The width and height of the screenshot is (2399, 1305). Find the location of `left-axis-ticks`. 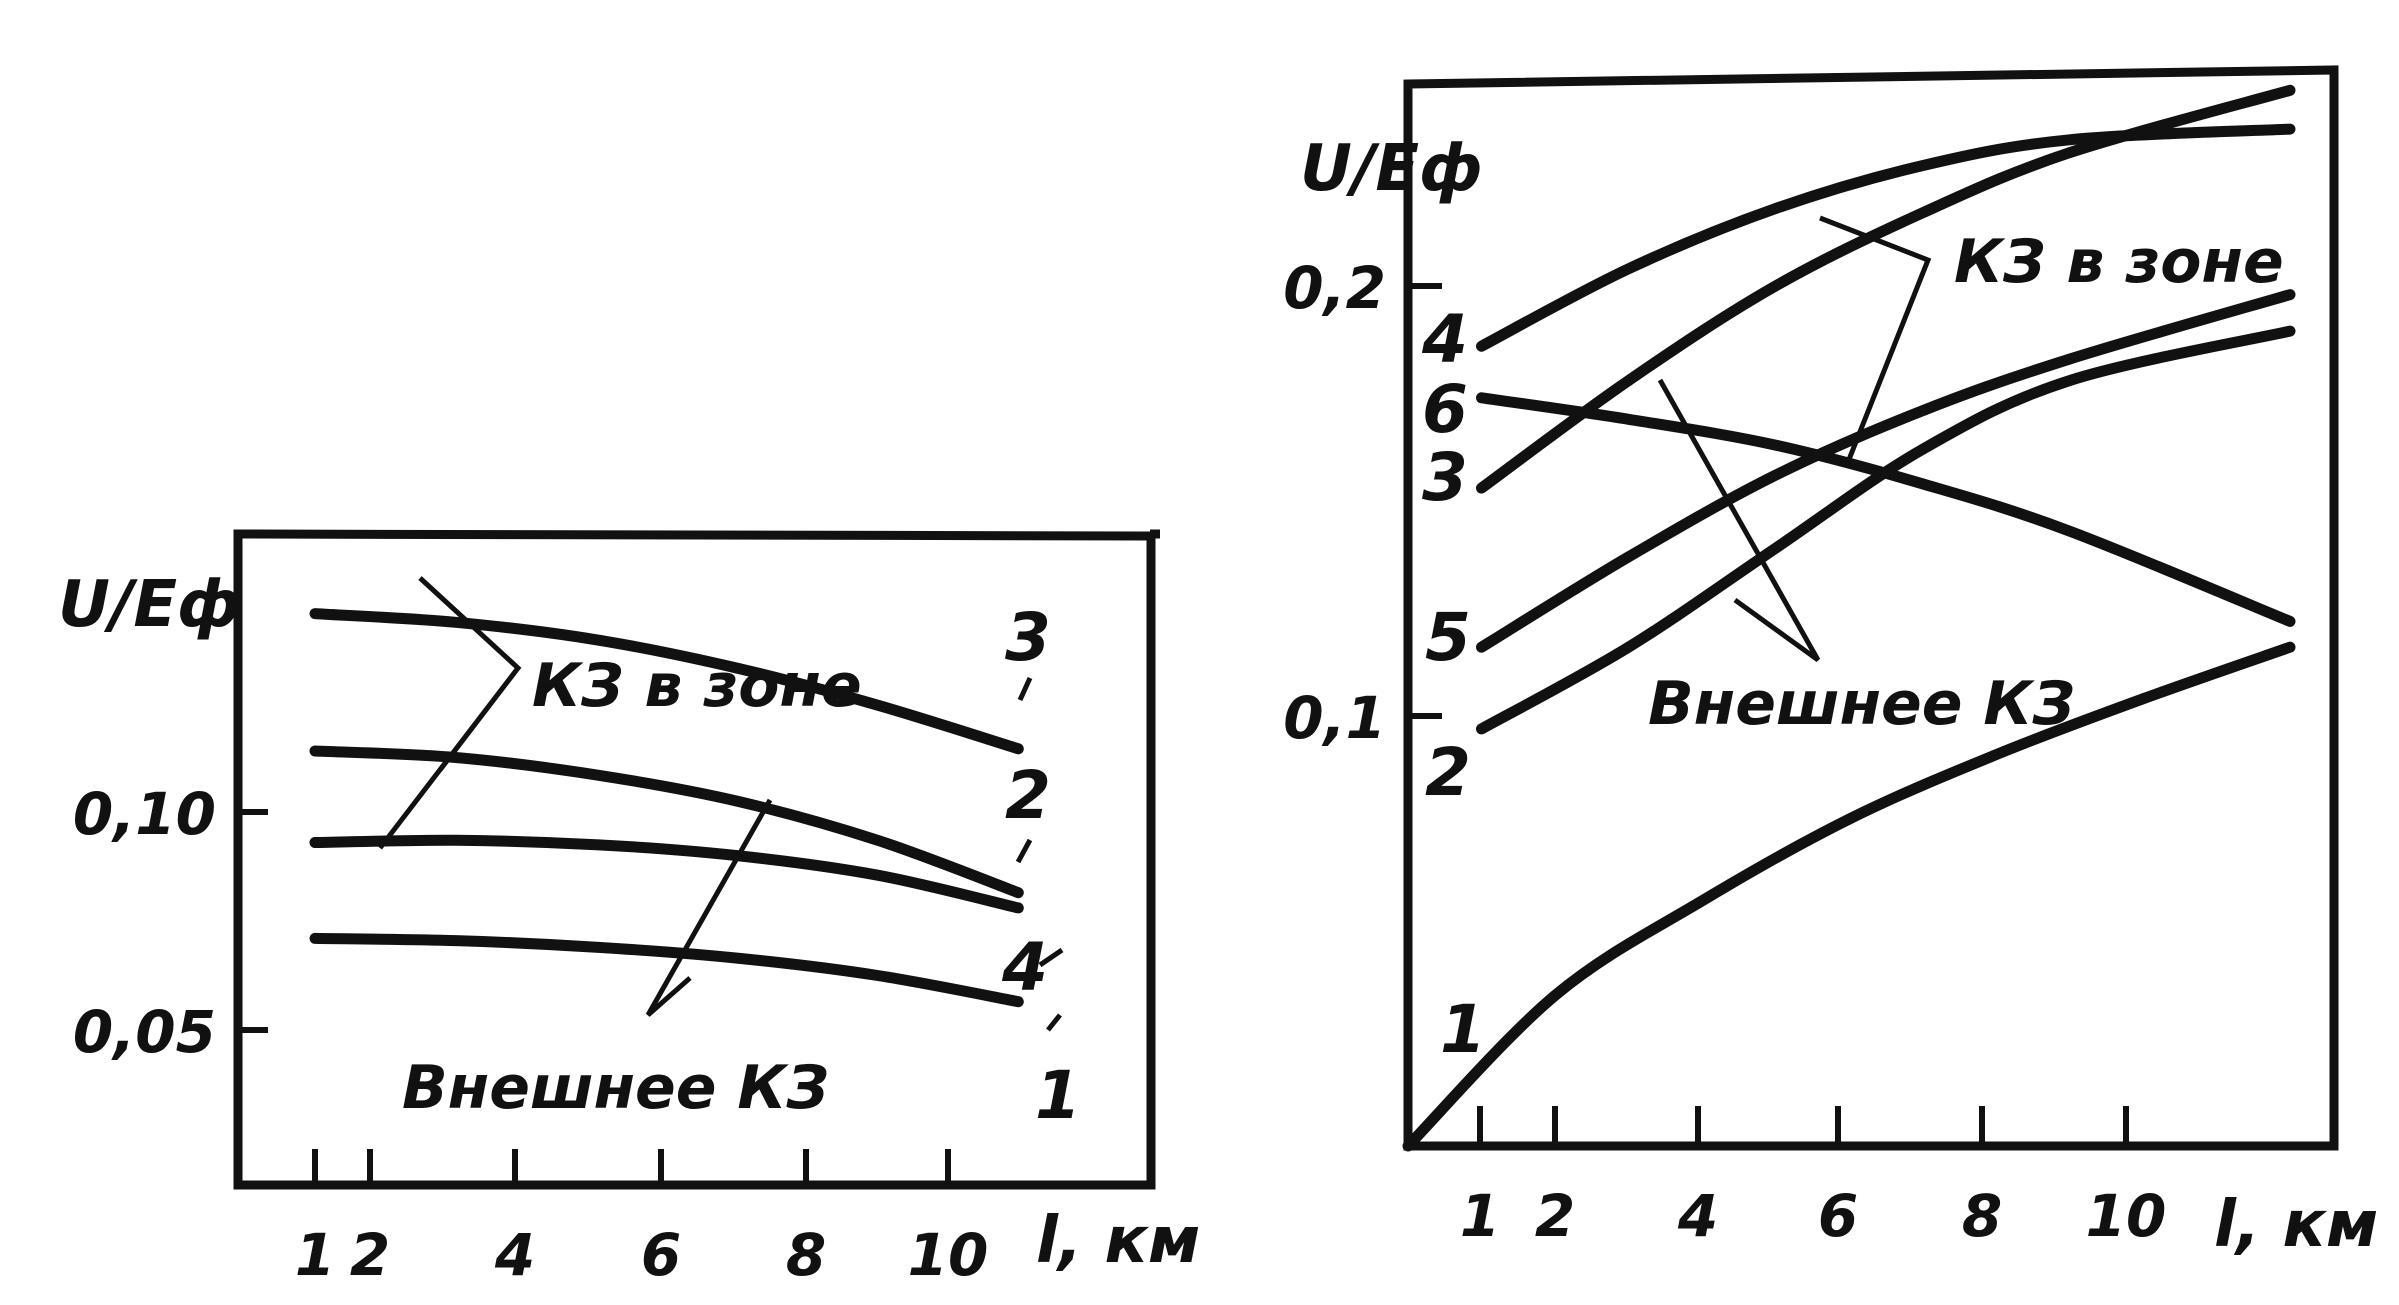

left-axis-ticks is located at coordinates (594, 997).